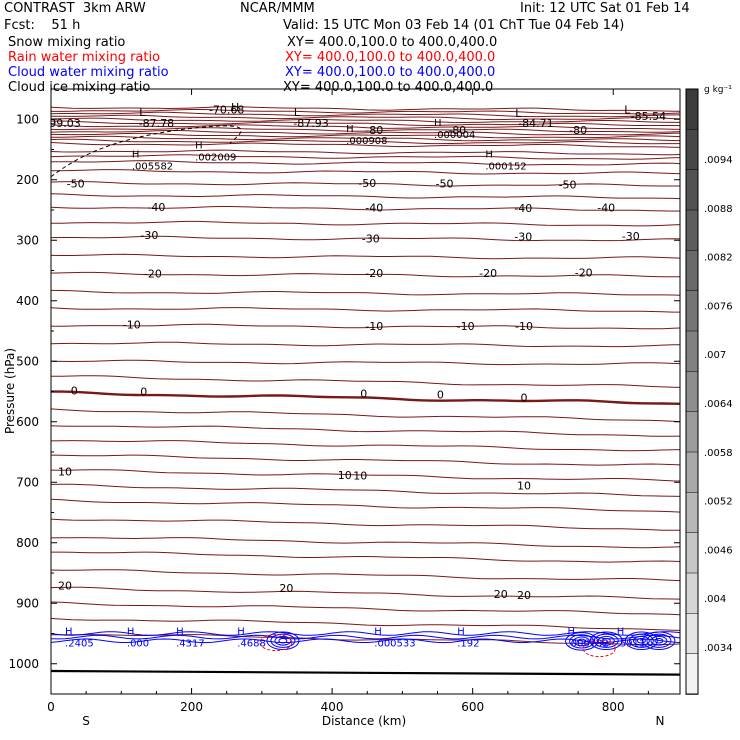  I want to click on x-tick-label: 800, so click(613, 707).